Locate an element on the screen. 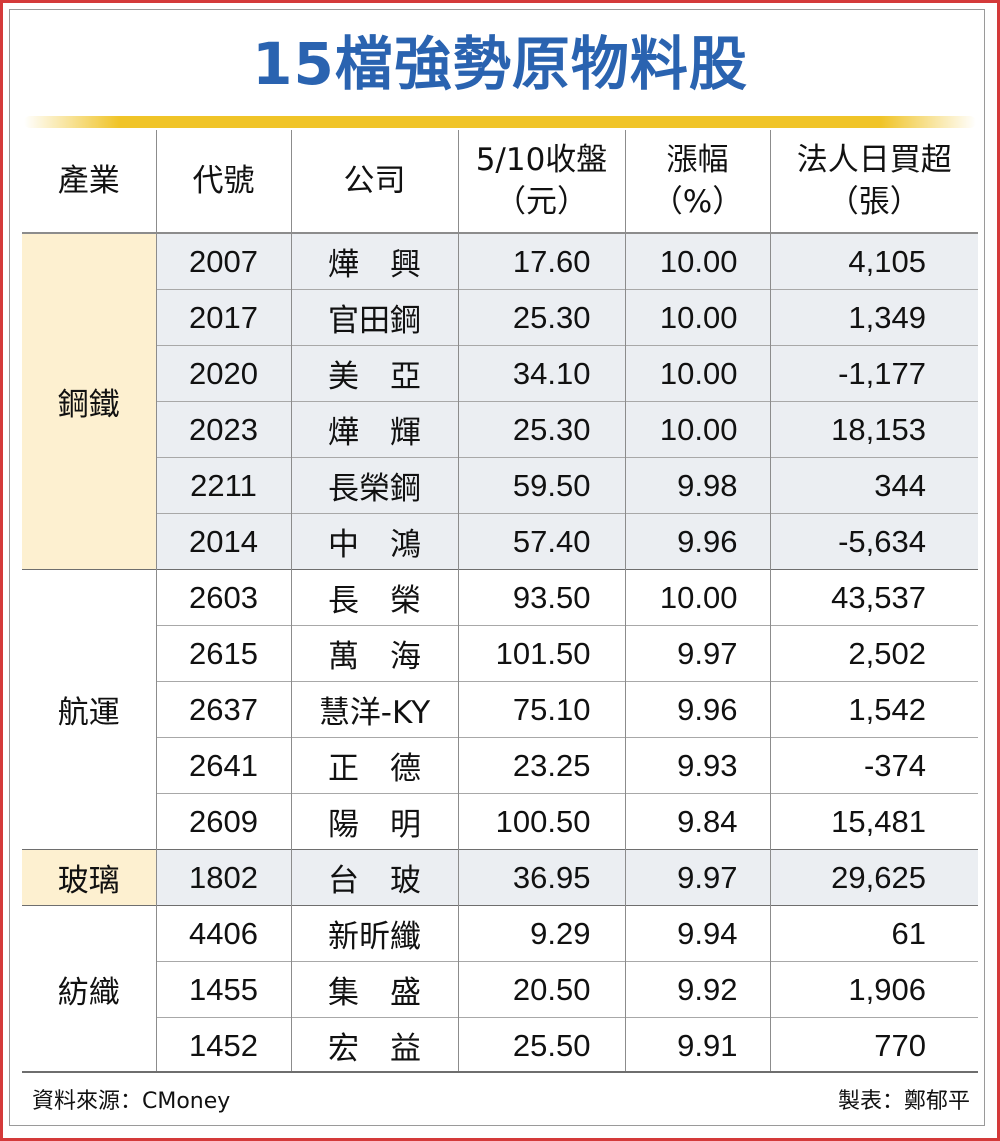 This screenshot has height=1141, width=1000. header-industry: 產業 is located at coordinates (89, 181).